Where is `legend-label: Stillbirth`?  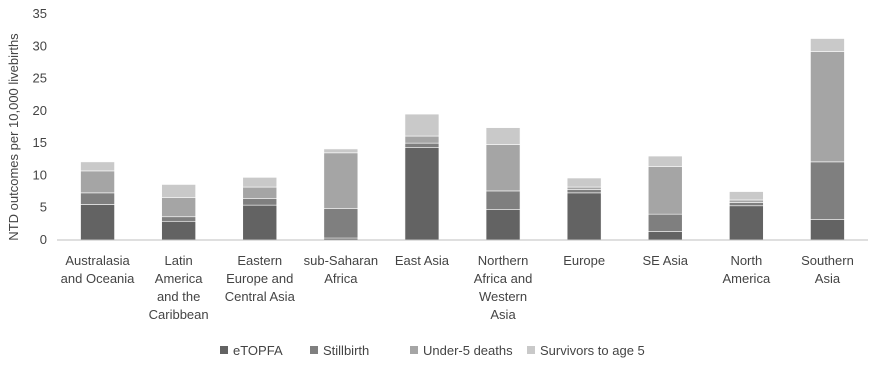 legend-label: Stillbirth is located at coordinates (346, 350).